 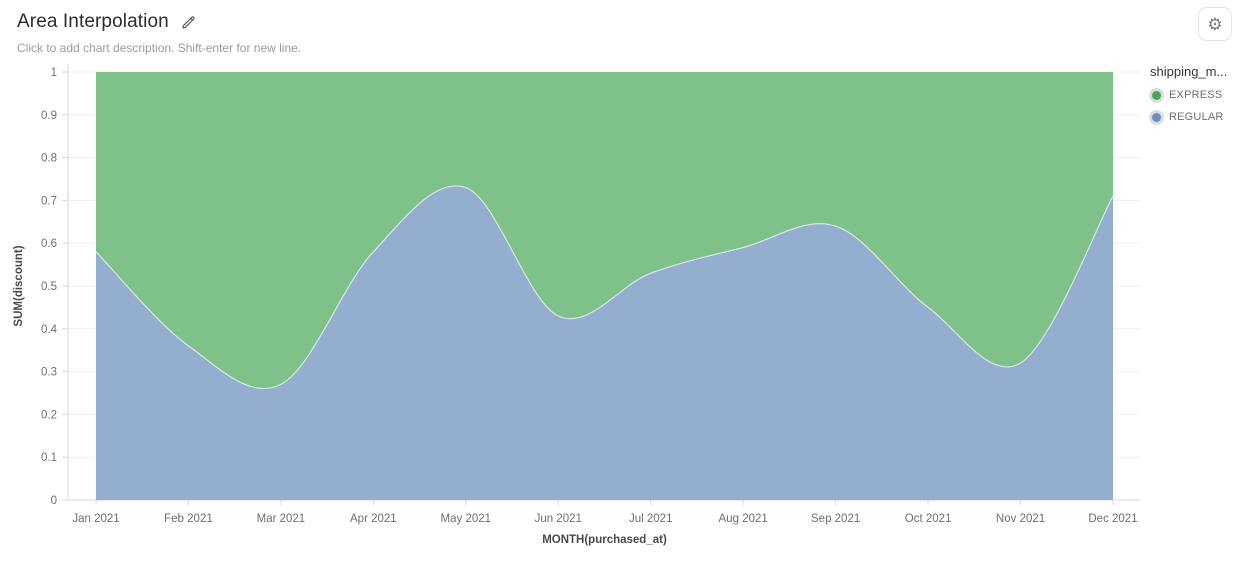 What do you see at coordinates (743, 519) in the screenshot?
I see `x-tick-label: Aug 2021` at bounding box center [743, 519].